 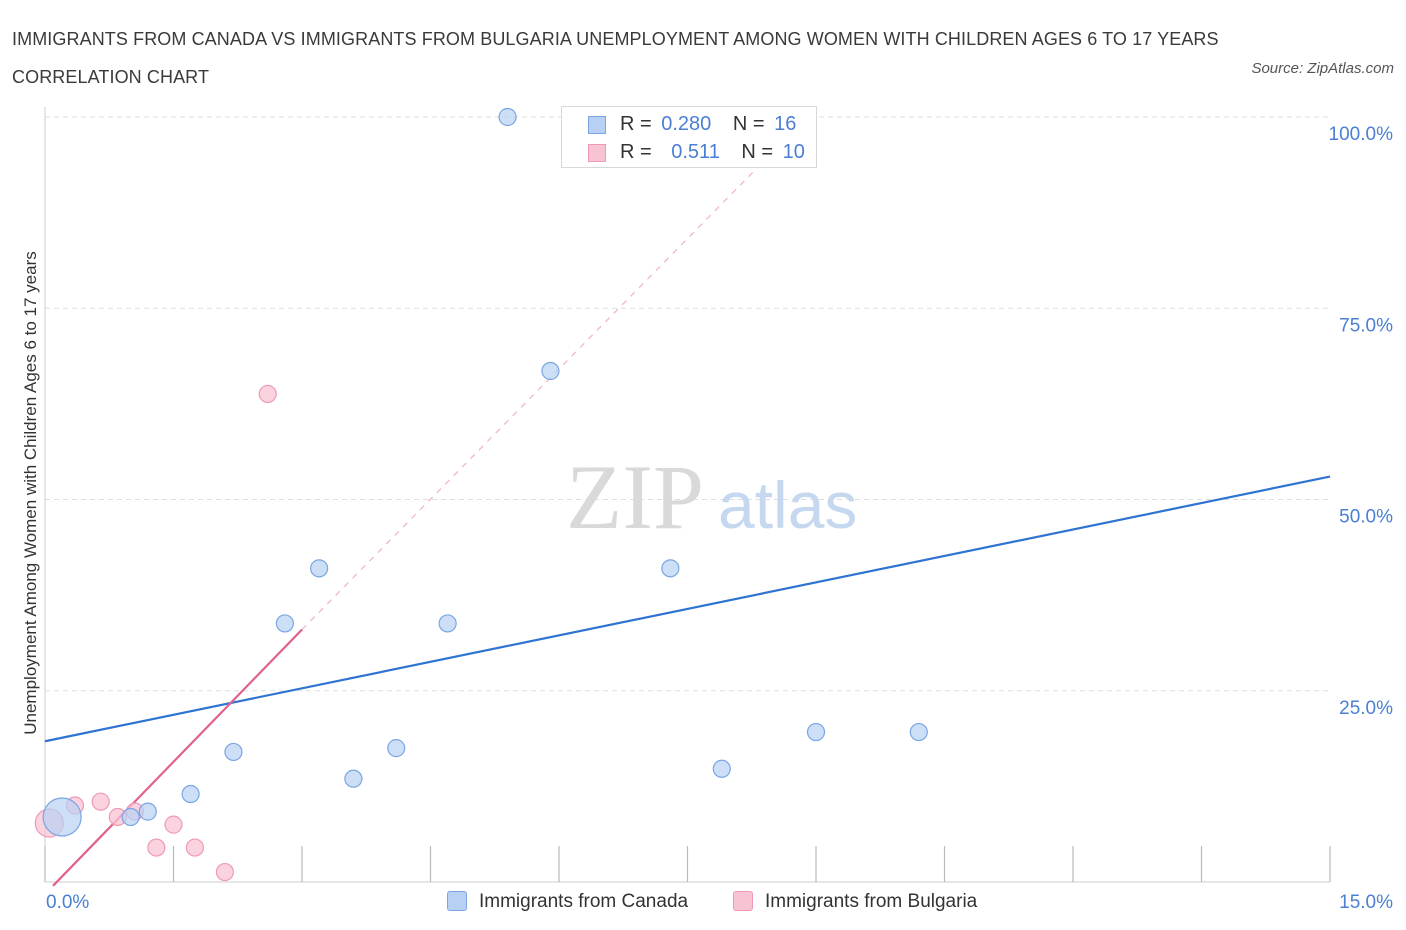 I want to click on watermark-atlas: atlas, so click(x=787, y=505).